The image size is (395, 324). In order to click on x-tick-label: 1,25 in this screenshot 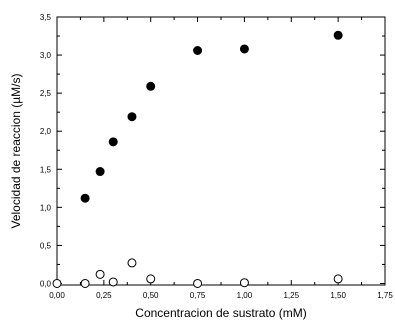, I will do `click(291, 295)`.